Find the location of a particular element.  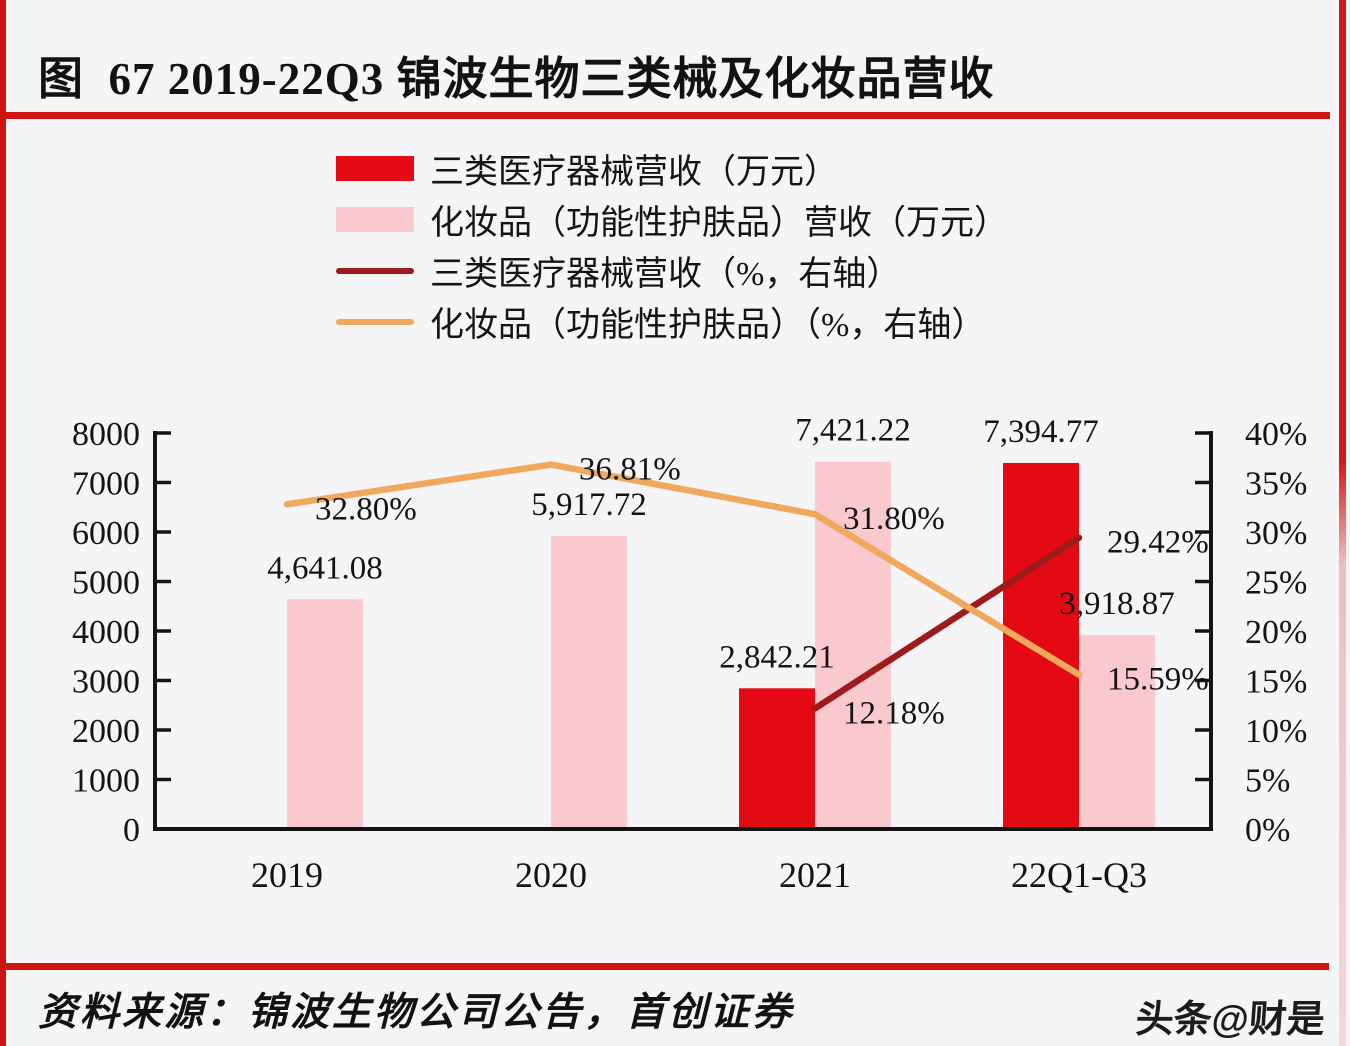

right-axis-tick-label: 30% is located at coordinates (1276, 533).